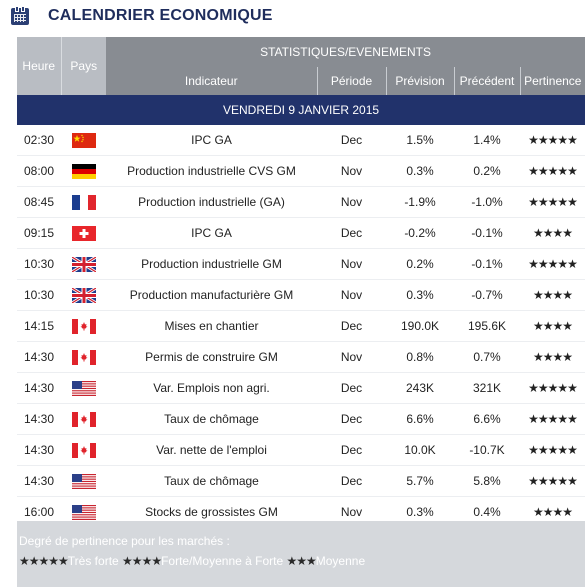 Image resolution: width=585 pixels, height=587 pixels. What do you see at coordinates (39, 66) in the screenshot?
I see `column-header-heure: Heure` at bounding box center [39, 66].